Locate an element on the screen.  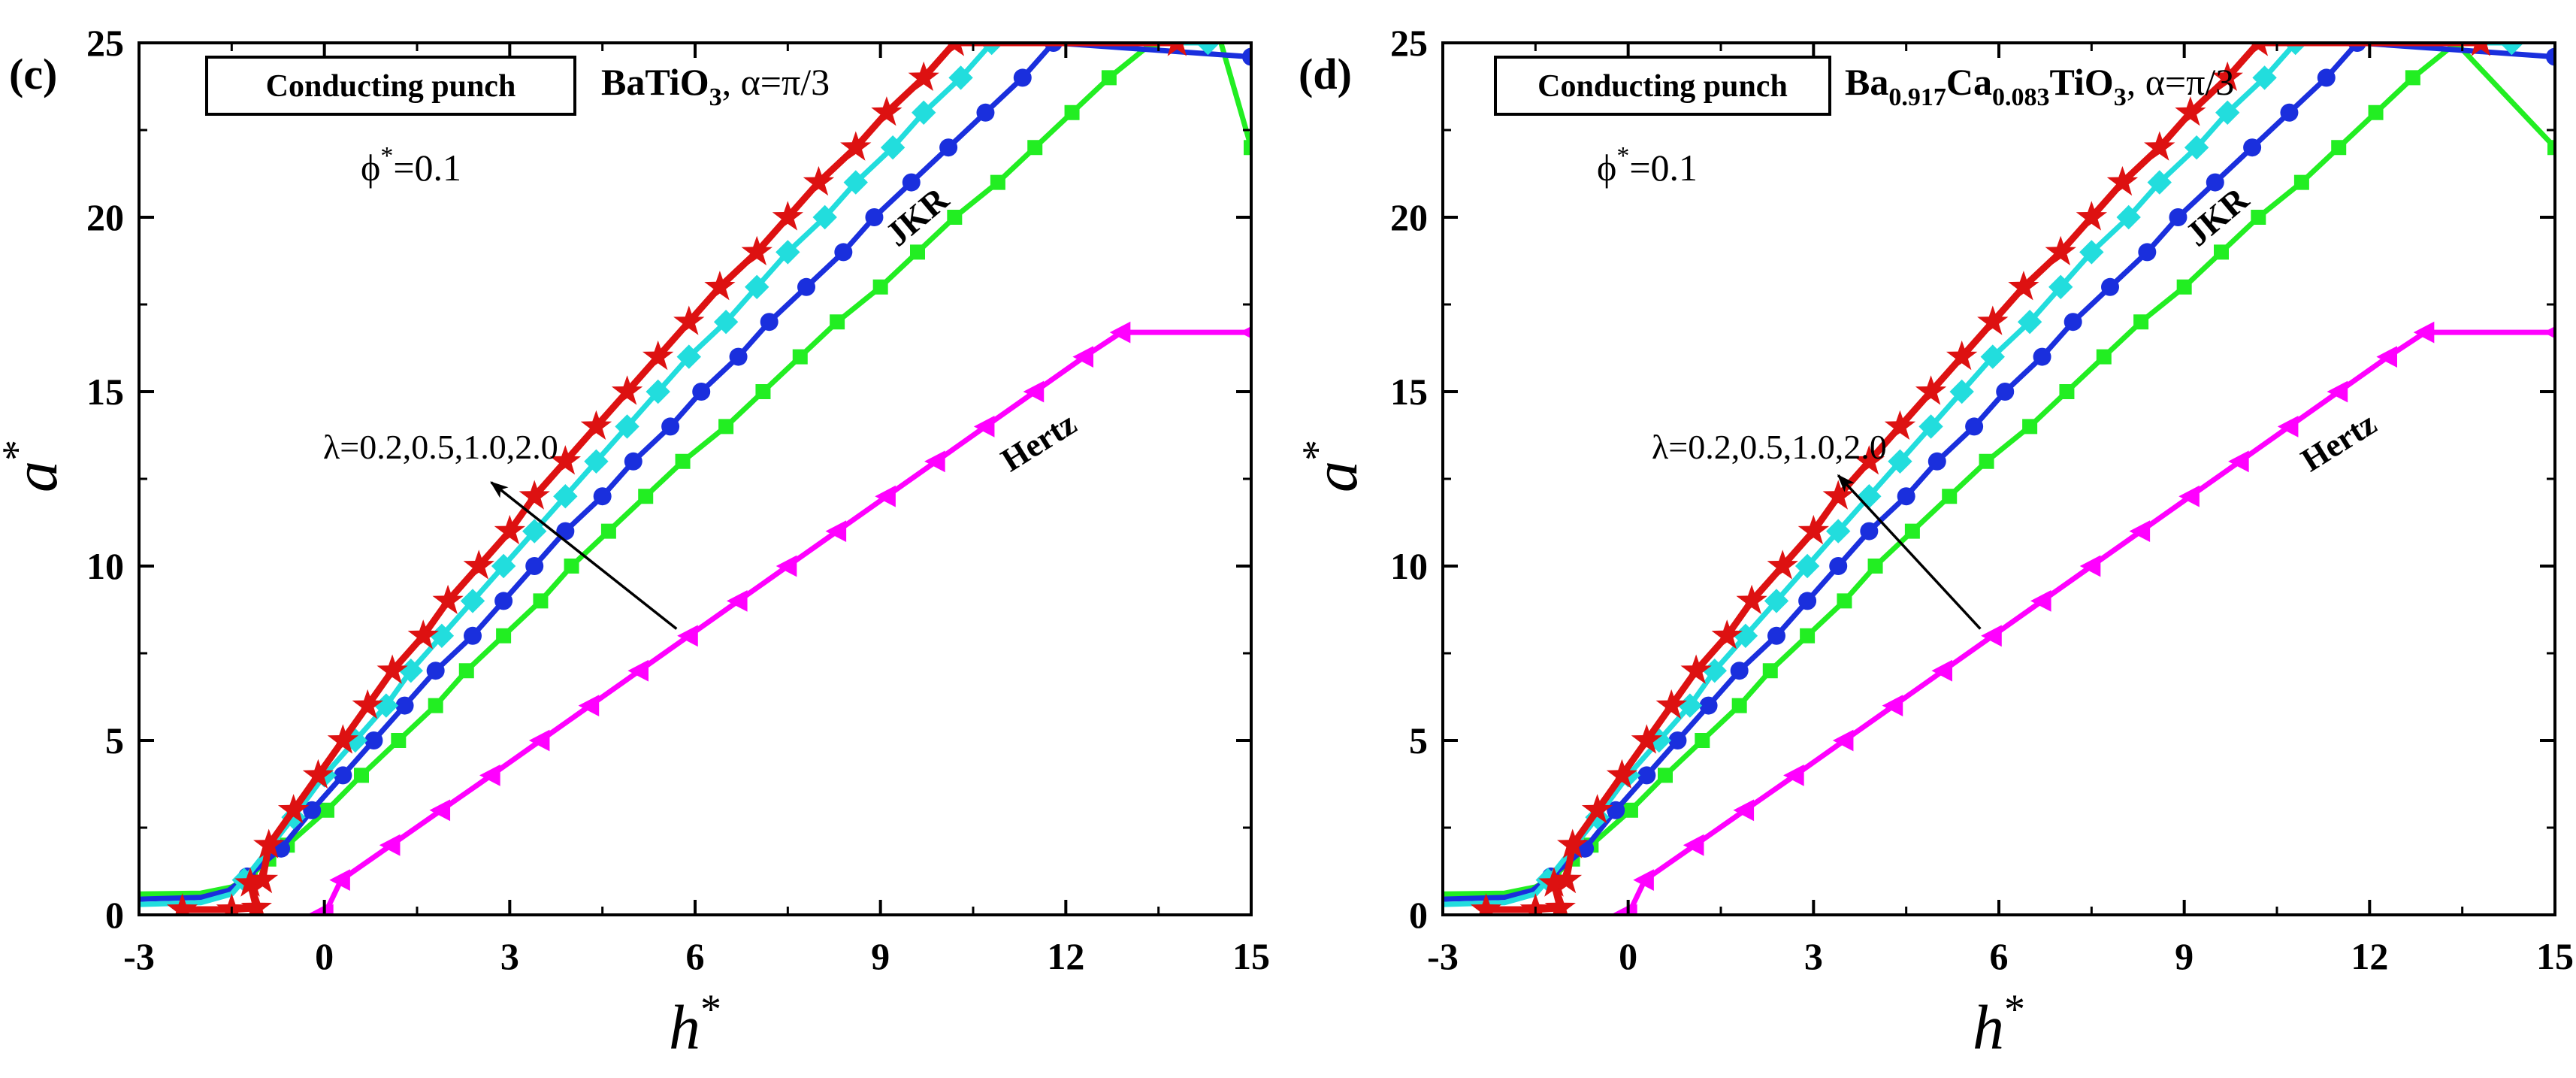
material-label: BaTiO3, α=π/3 is located at coordinates (715, 86).